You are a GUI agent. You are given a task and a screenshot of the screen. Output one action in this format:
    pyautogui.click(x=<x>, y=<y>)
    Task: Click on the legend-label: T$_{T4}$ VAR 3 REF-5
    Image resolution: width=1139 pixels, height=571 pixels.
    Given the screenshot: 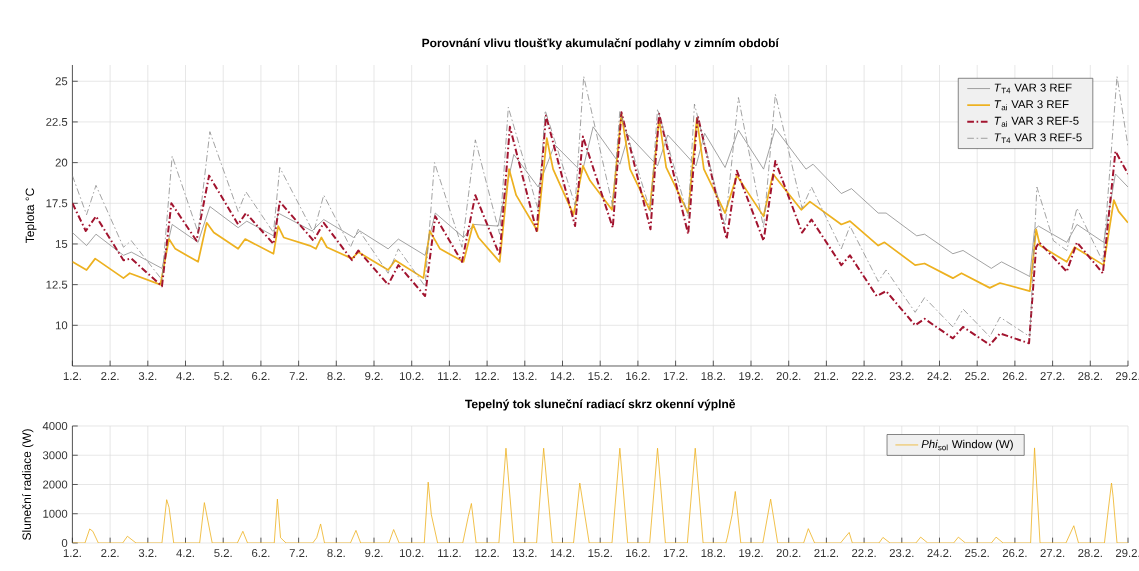 What is the action you would take?
    pyautogui.click(x=1038, y=138)
    